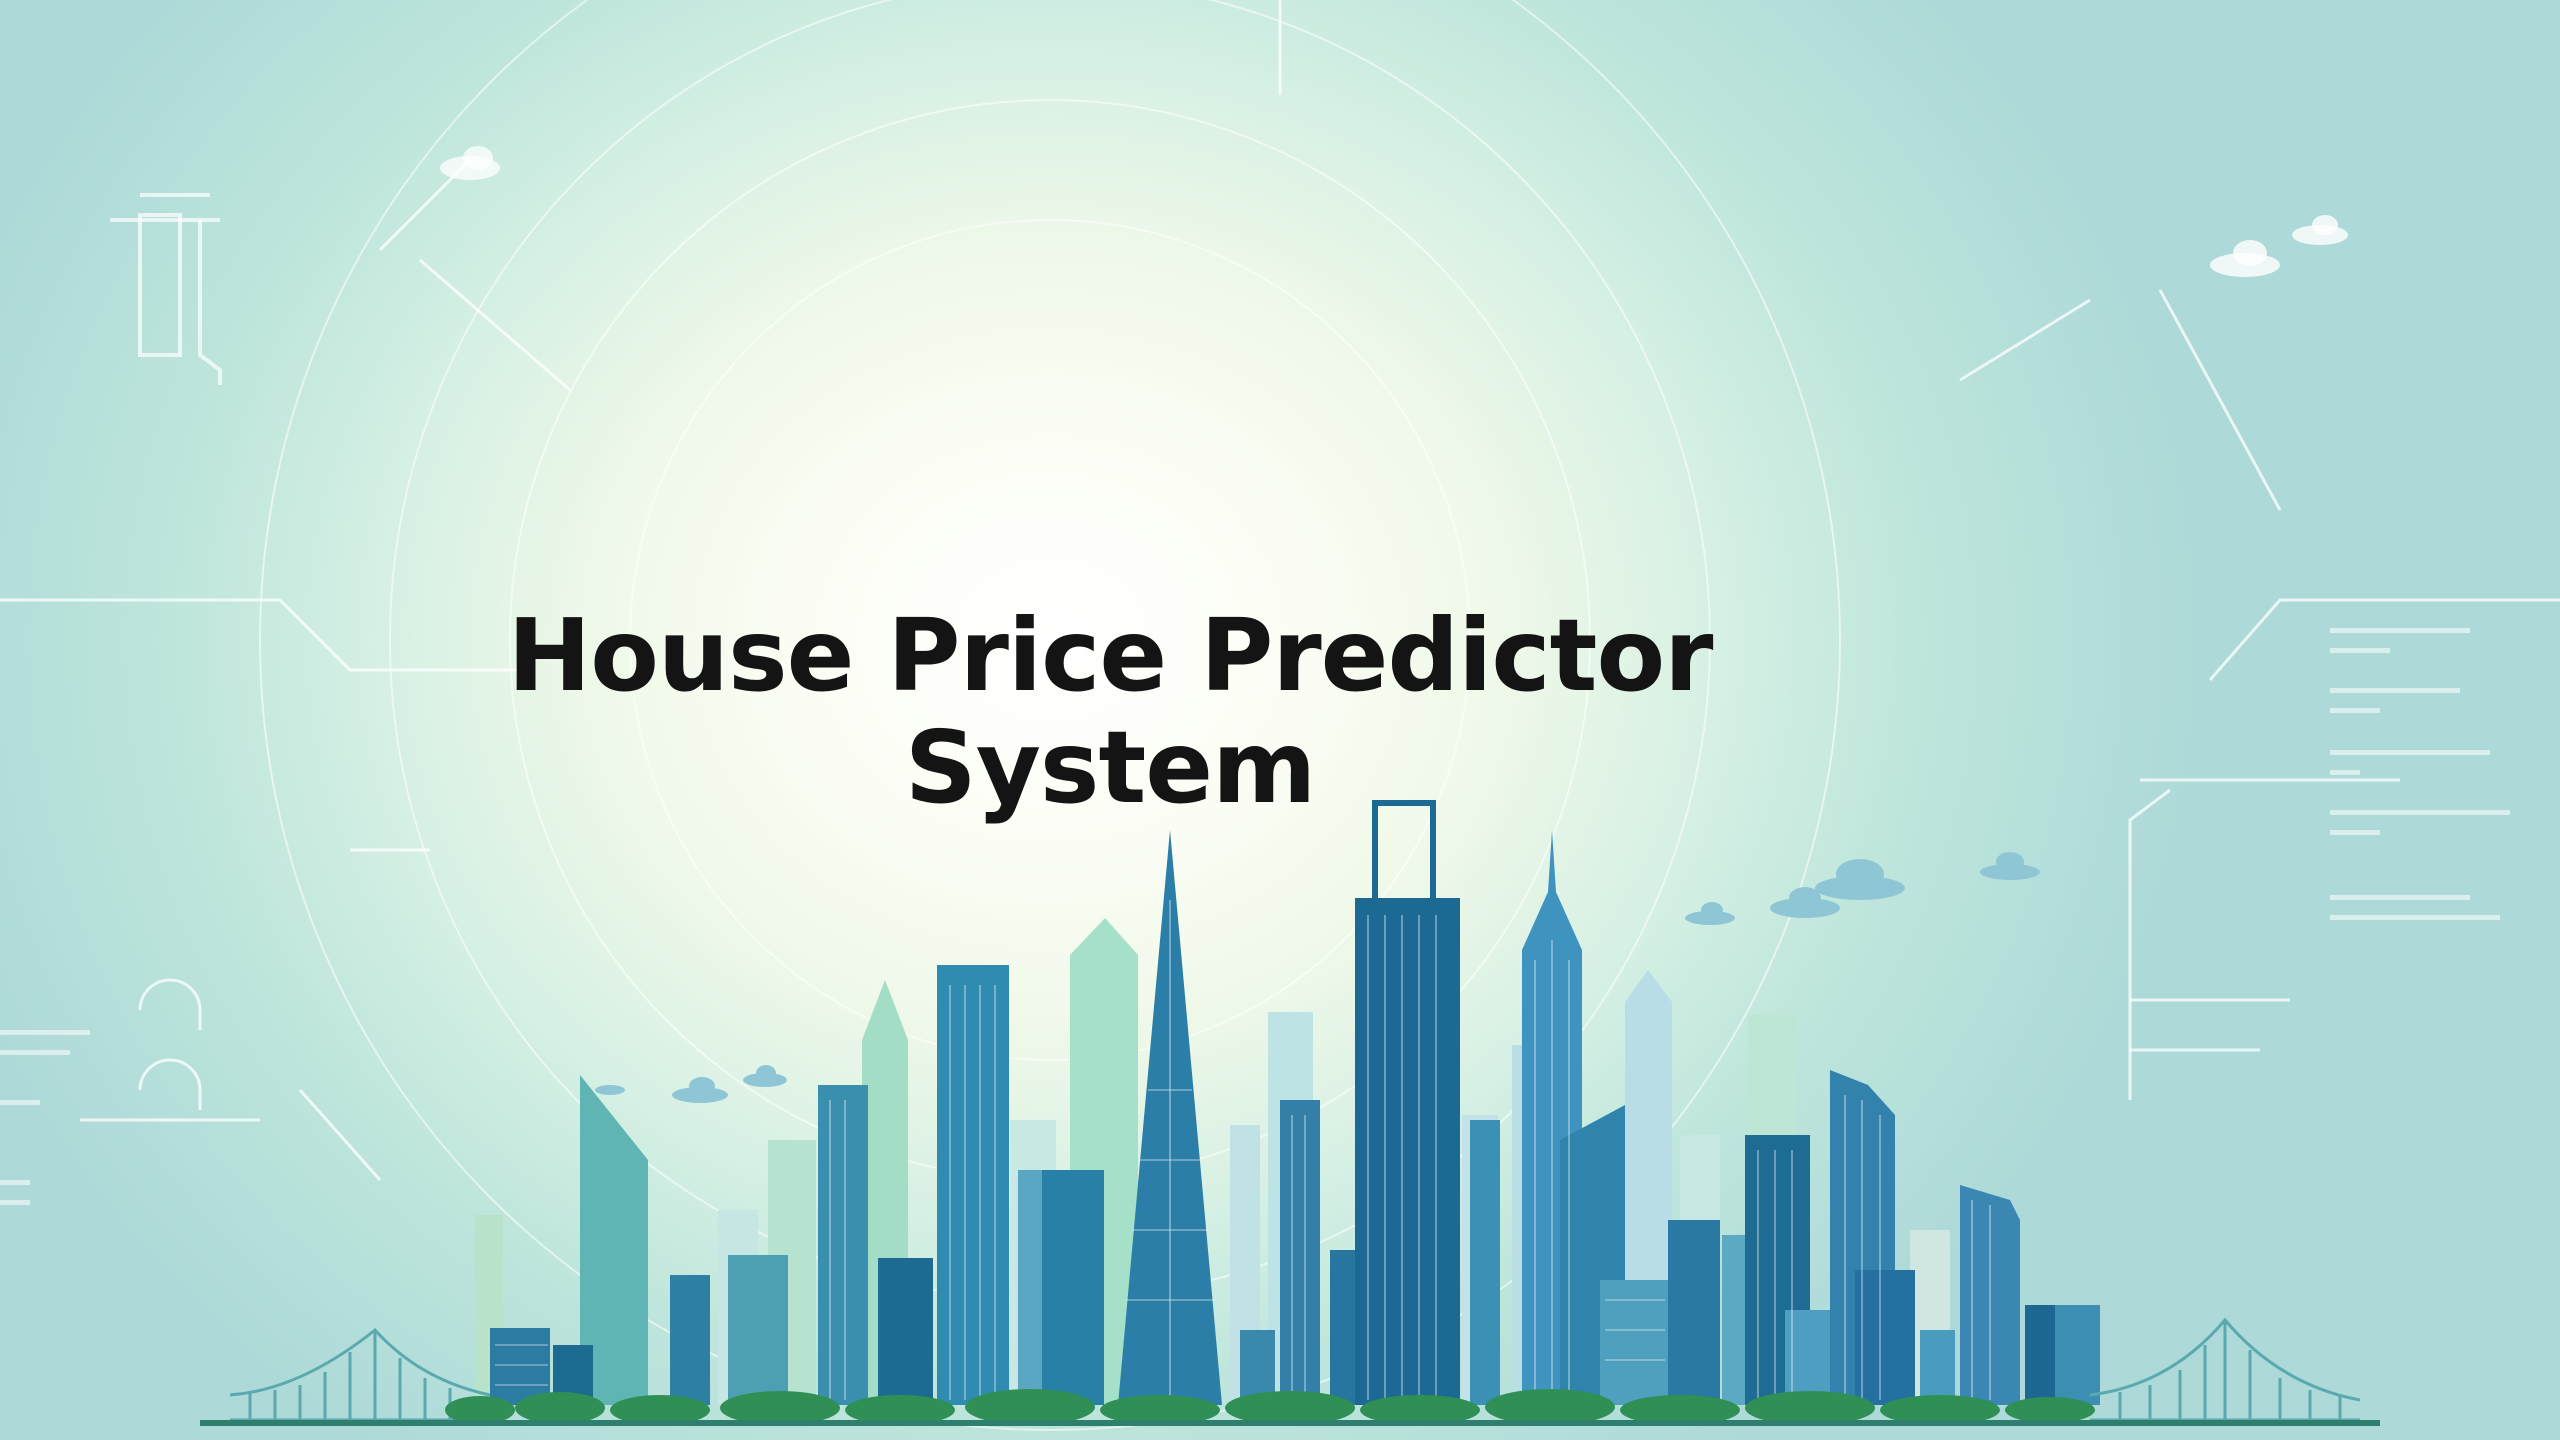 The height and width of the screenshot is (1440, 2560). I want to click on window-rows, so click(1080, 1237).